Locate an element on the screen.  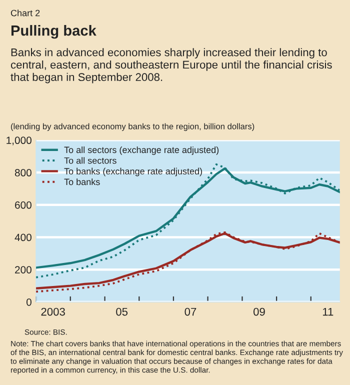
y-axis-title: (lending by advanced economy banks to the region, billion dollars) is located at coordinates (132, 127).